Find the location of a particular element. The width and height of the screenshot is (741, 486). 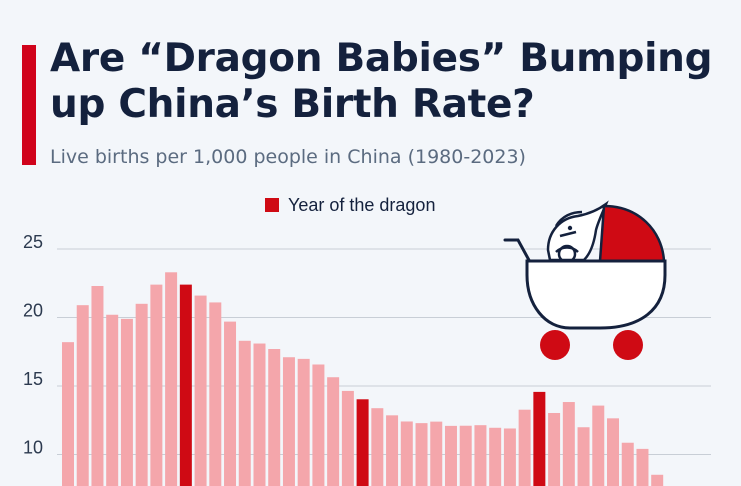

dragon-stroller-icon is located at coordinates (585, 280).